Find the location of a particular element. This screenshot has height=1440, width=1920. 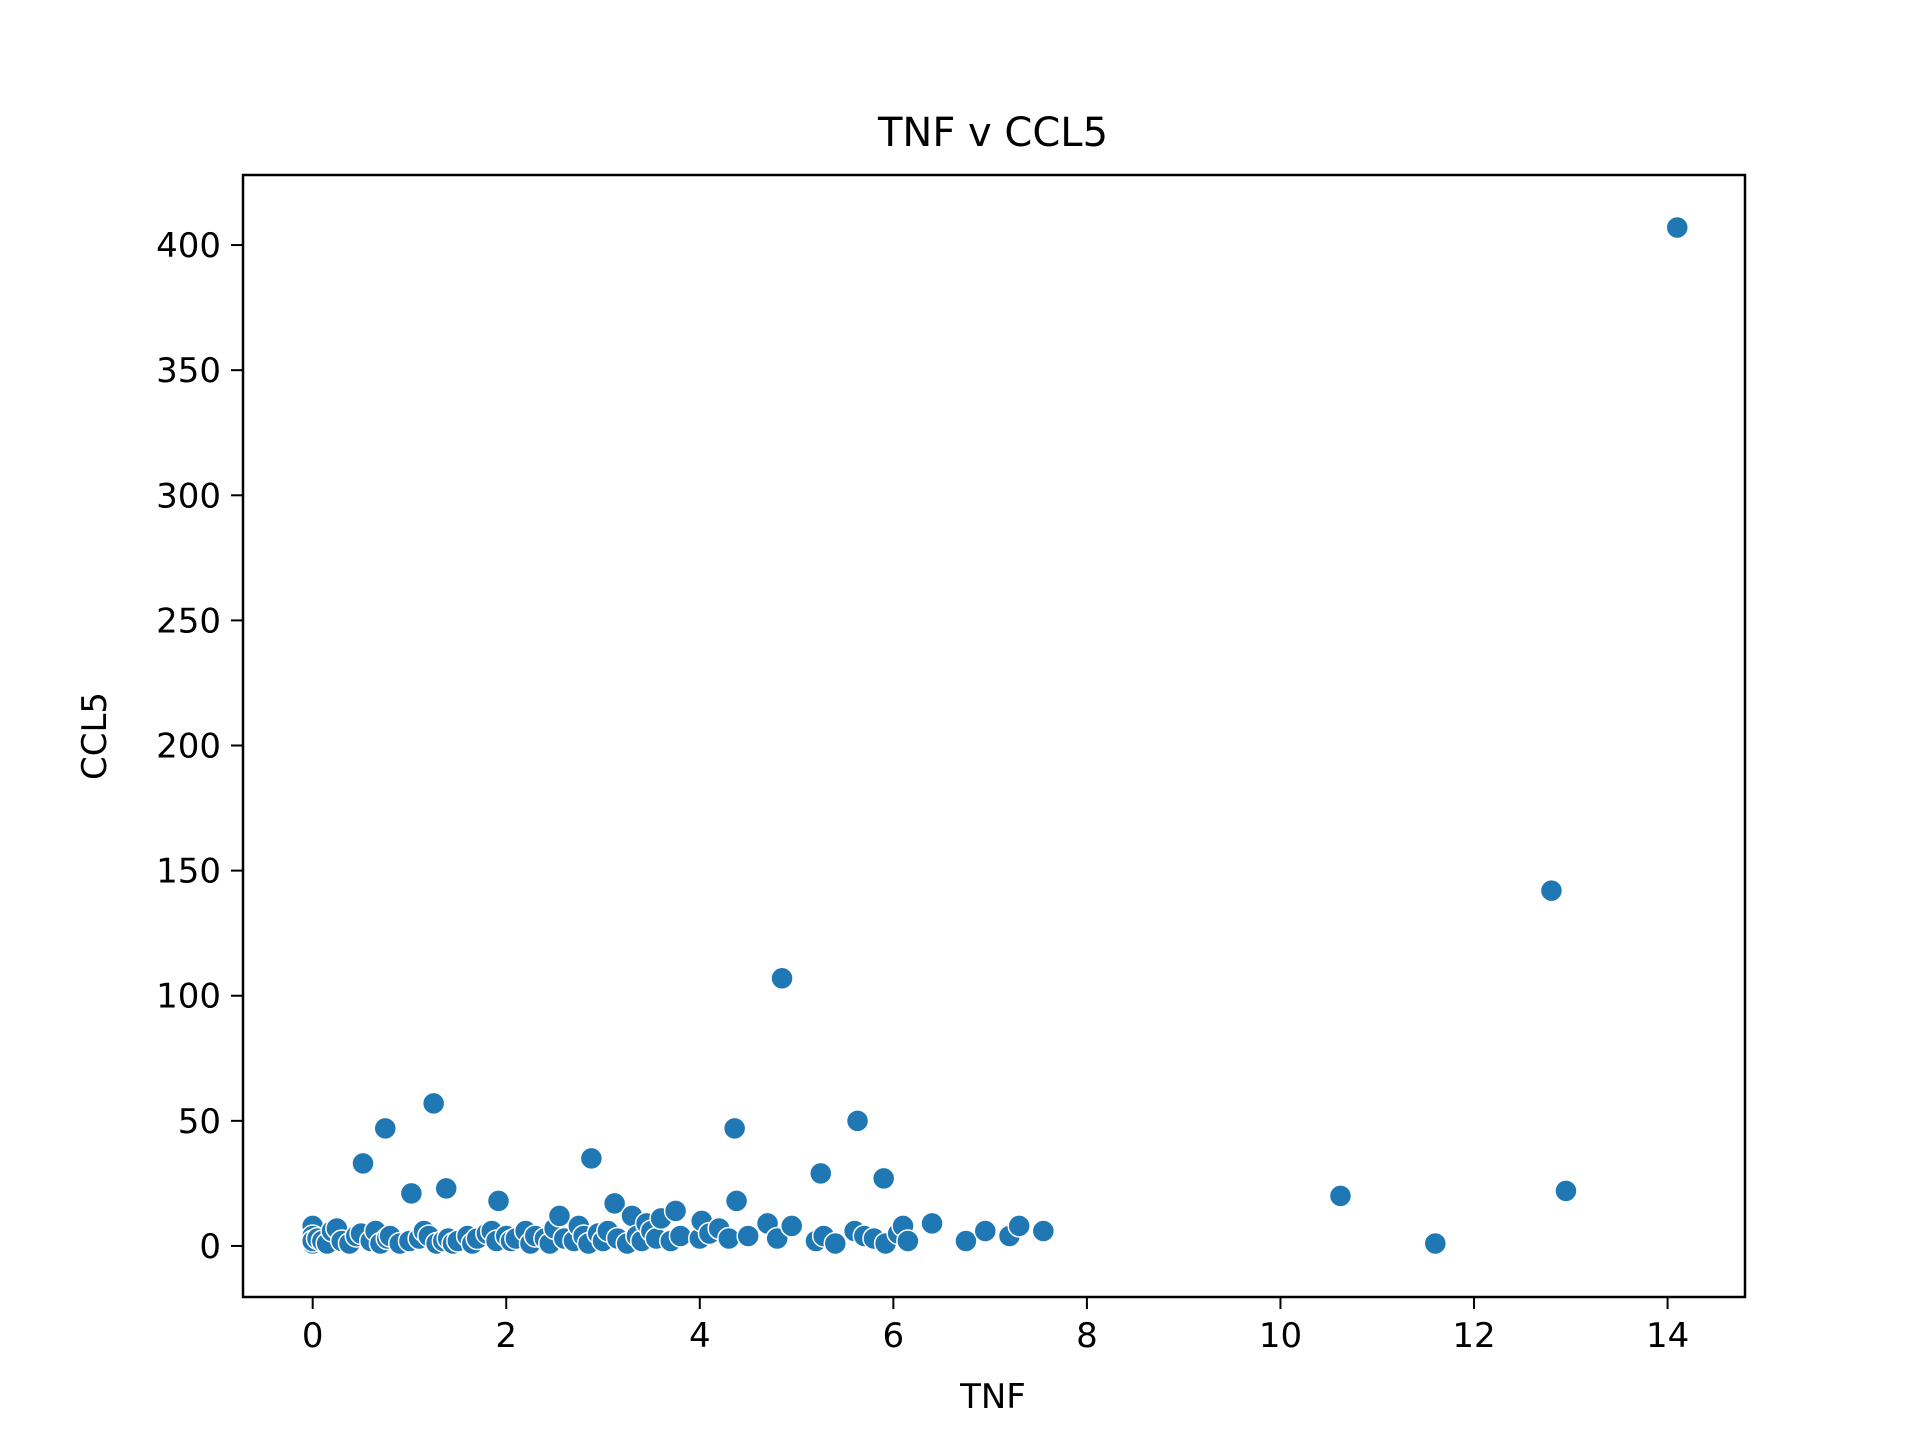

y-tick-label: 50 is located at coordinates (199, 1122).